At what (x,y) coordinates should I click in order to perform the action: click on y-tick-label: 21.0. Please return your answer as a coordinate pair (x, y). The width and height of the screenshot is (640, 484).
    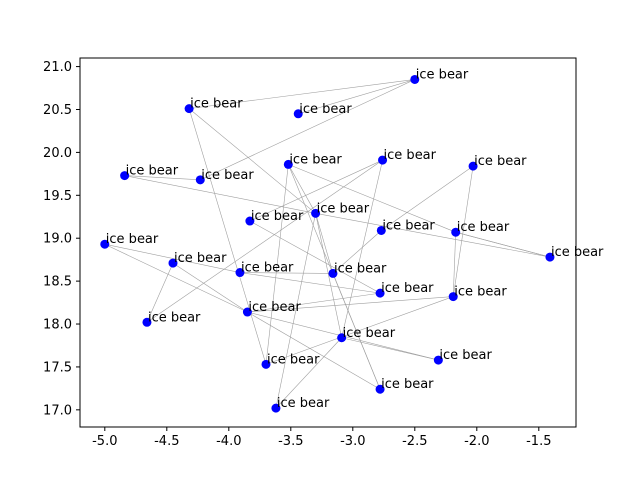
    Looking at the image, I should click on (57, 67).